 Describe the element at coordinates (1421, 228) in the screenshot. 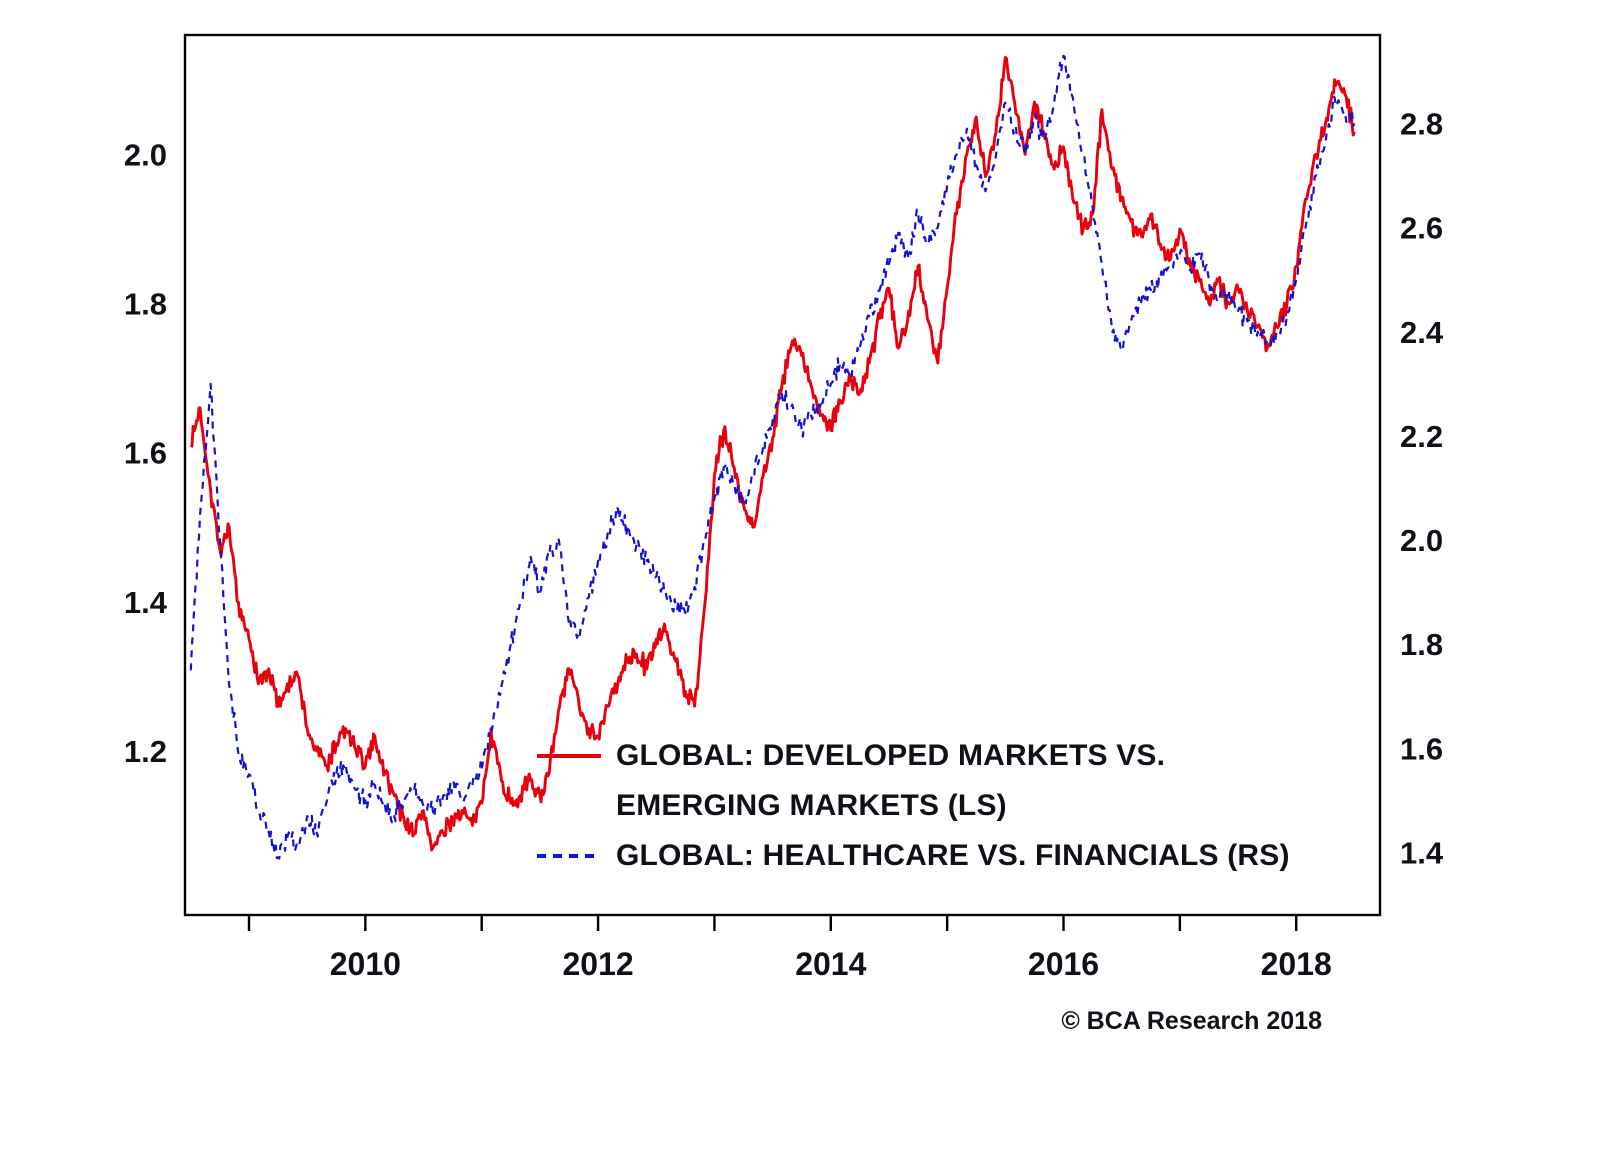

I see `right-axis-label-2.6: 2.6` at that location.